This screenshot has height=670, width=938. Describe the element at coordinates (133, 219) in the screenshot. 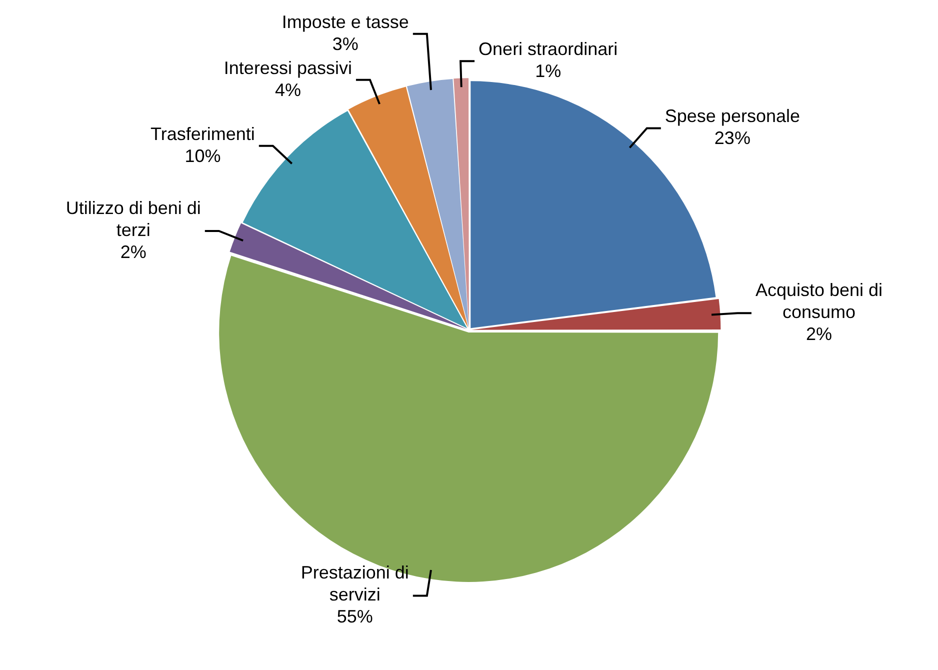

I see `slice-label: Utilizzo di beni di terzi` at that location.